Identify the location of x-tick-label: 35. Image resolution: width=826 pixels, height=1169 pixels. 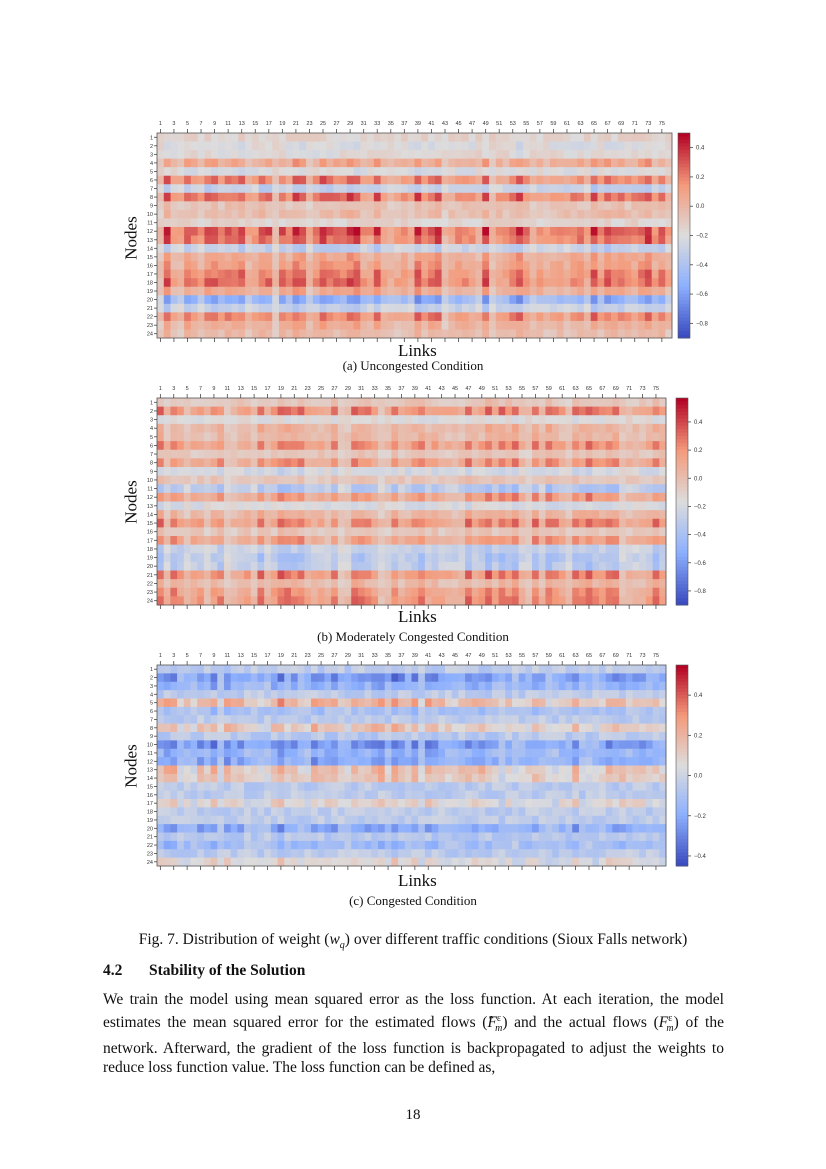
(391, 124).